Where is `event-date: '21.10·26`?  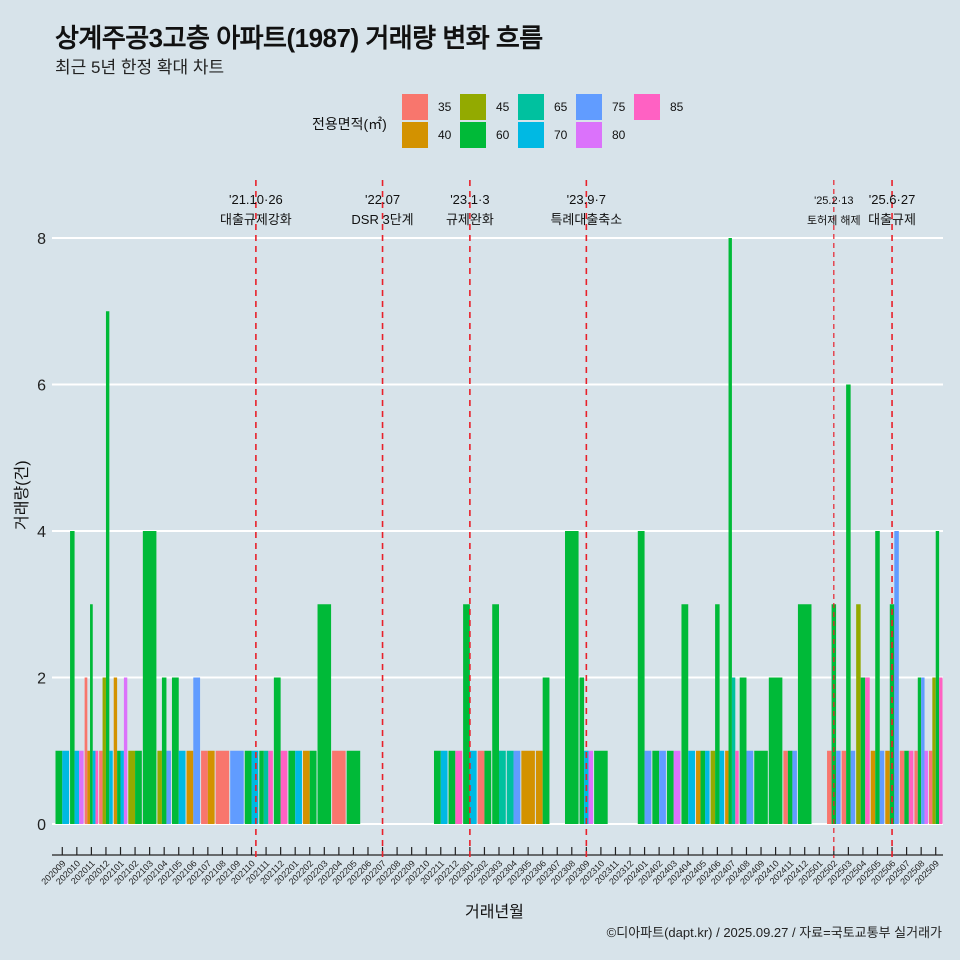 event-date: '21.10·26 is located at coordinates (256, 199).